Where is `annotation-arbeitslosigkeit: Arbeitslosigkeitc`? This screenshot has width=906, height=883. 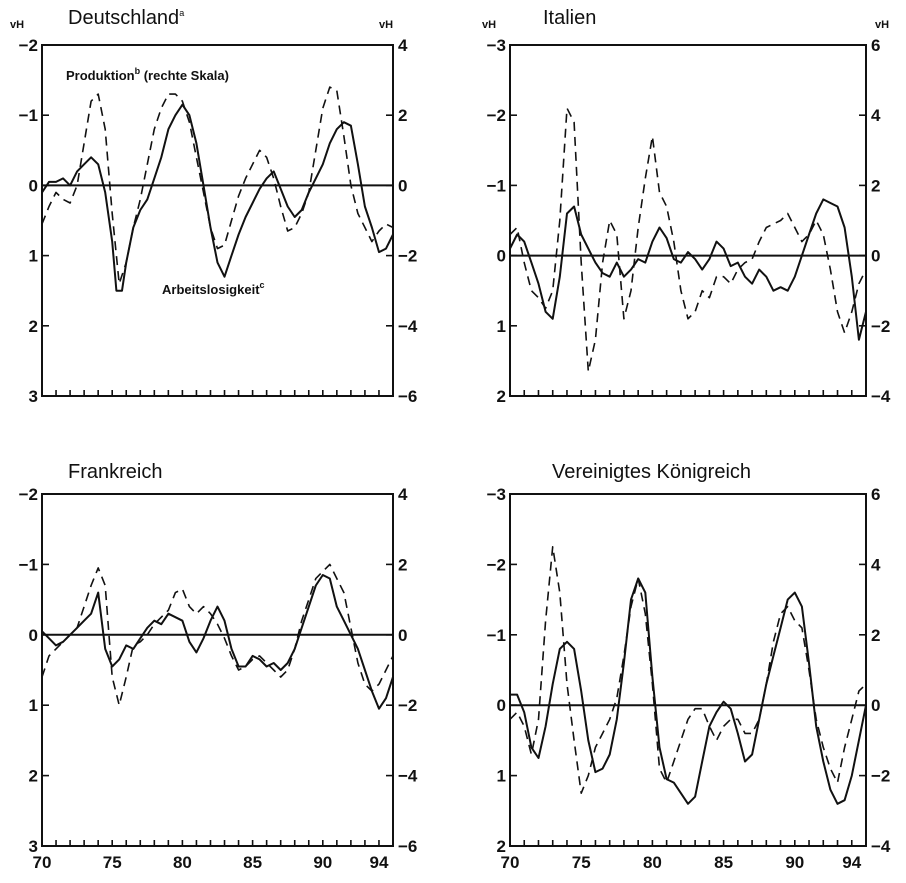
annotation-arbeitslosigkeit: Arbeitslosigkeitc is located at coordinates (213, 288).